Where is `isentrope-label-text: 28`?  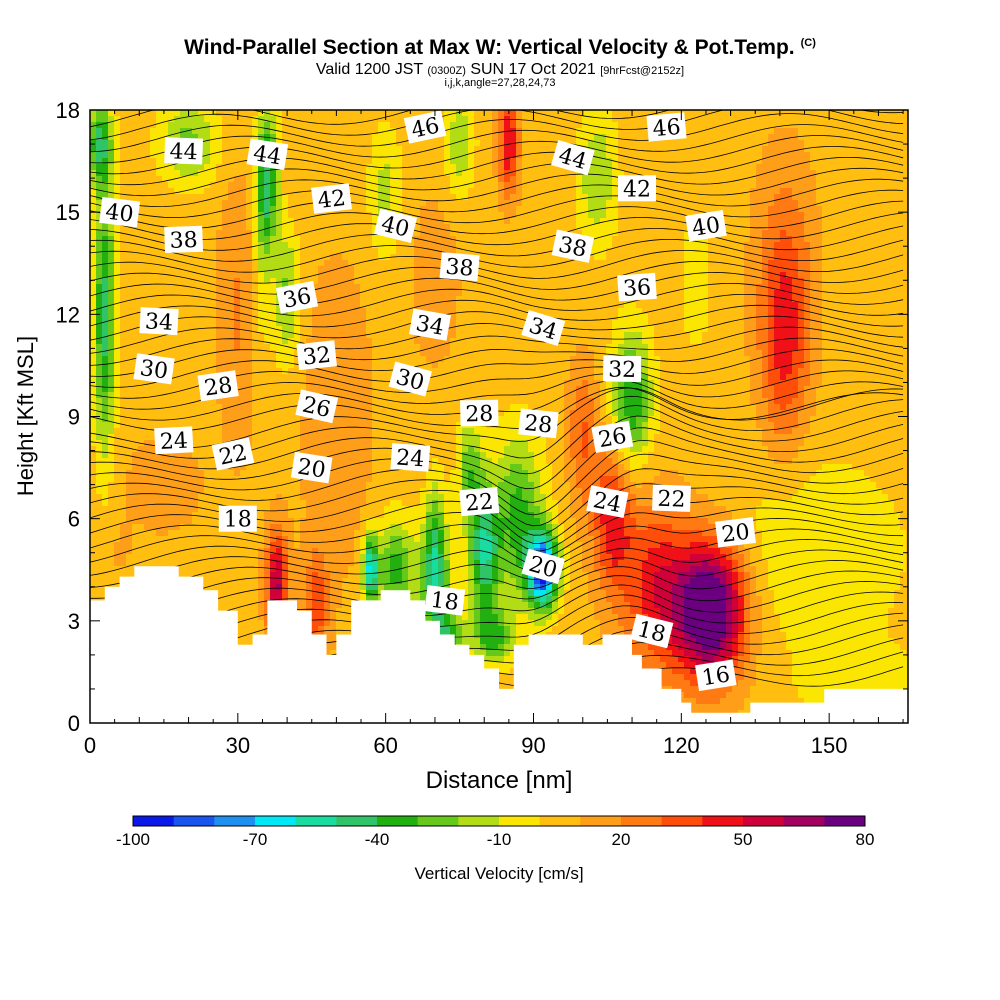 isentrope-label-text: 28 is located at coordinates (218, 387).